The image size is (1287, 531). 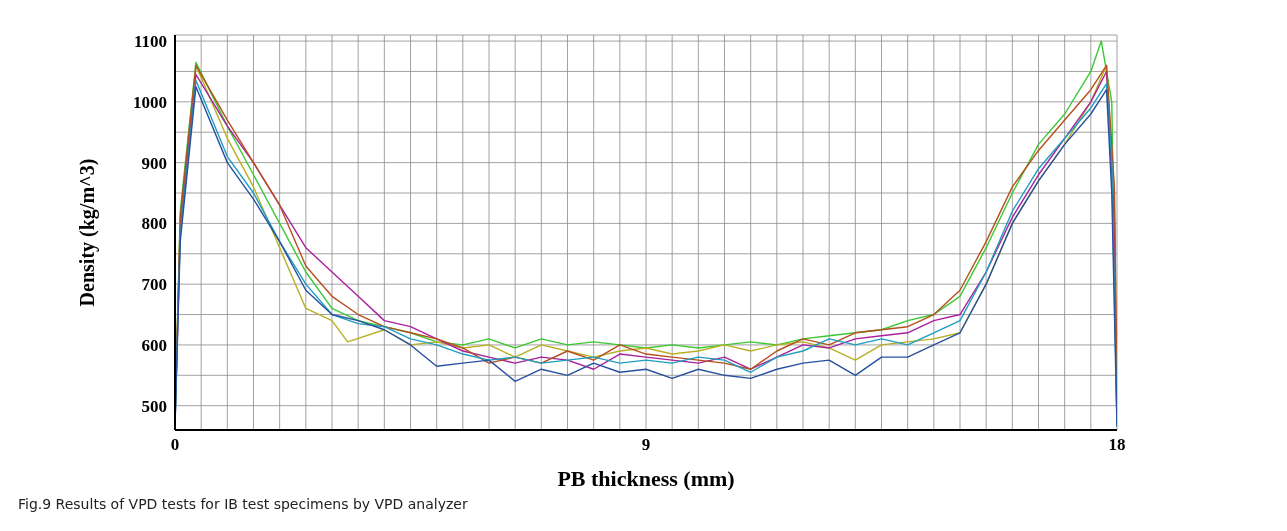 What do you see at coordinates (150, 42) in the screenshot?
I see `y-tick-label: 1100` at bounding box center [150, 42].